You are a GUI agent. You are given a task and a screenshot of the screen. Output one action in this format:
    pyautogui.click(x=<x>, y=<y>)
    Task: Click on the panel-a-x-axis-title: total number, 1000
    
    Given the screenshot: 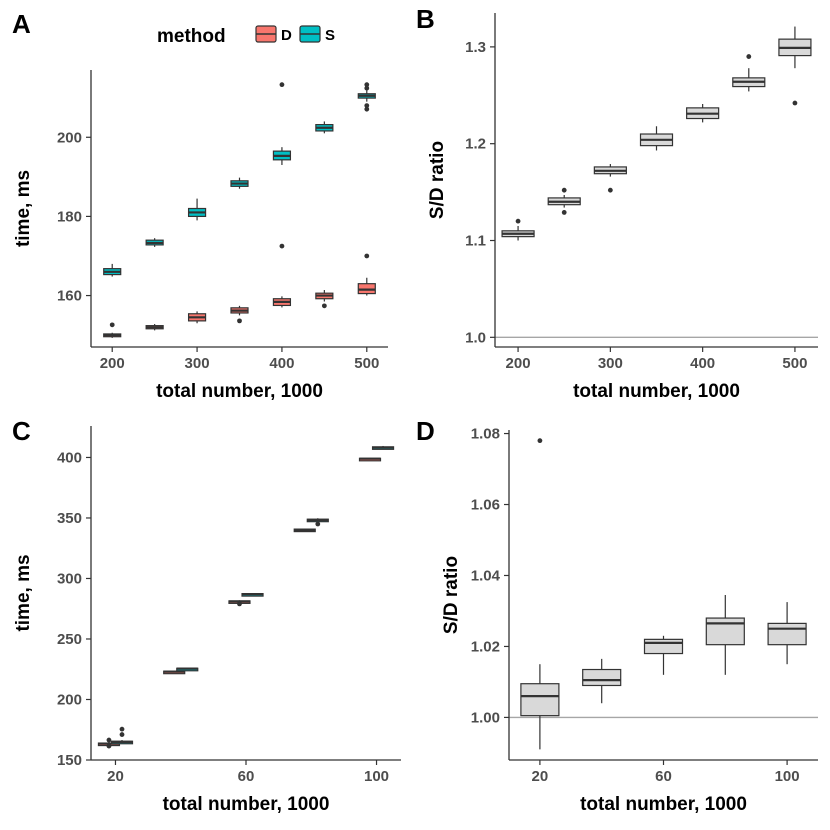 What is the action you would take?
    pyautogui.click(x=239, y=391)
    